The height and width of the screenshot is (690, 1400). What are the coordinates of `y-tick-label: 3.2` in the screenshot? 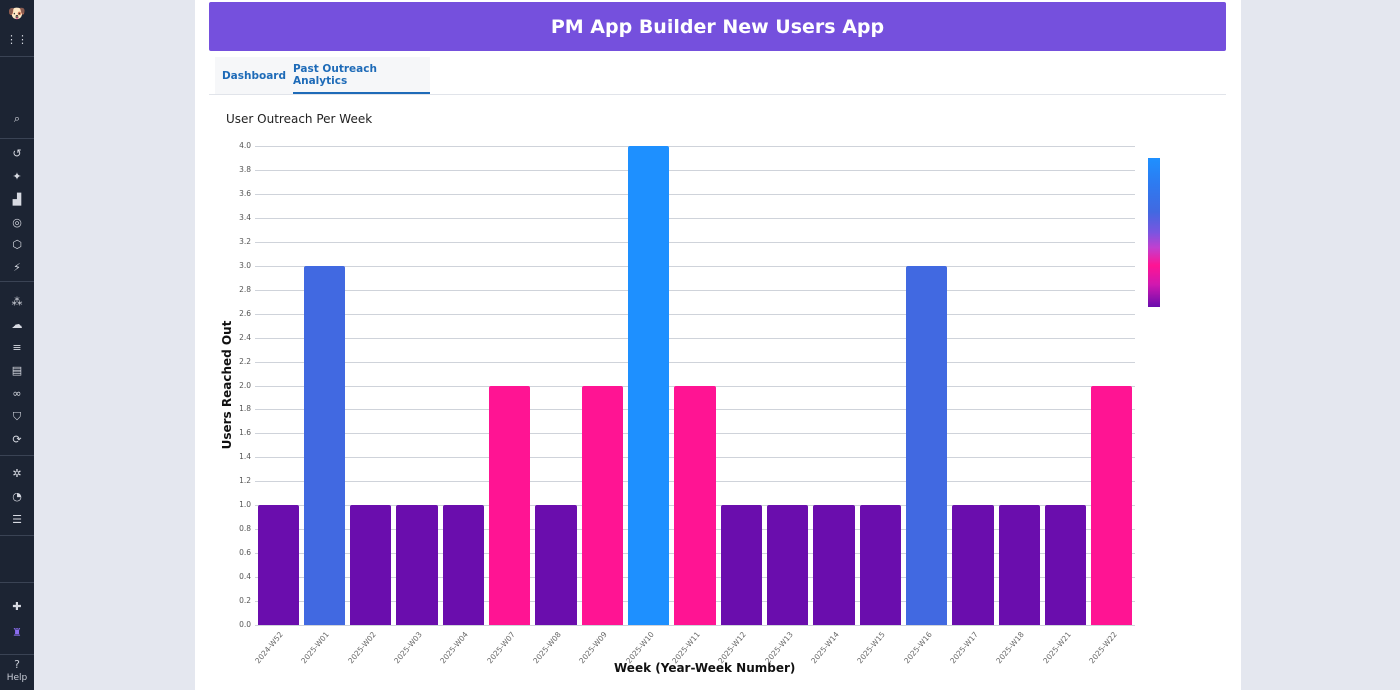 It's located at (245, 241).